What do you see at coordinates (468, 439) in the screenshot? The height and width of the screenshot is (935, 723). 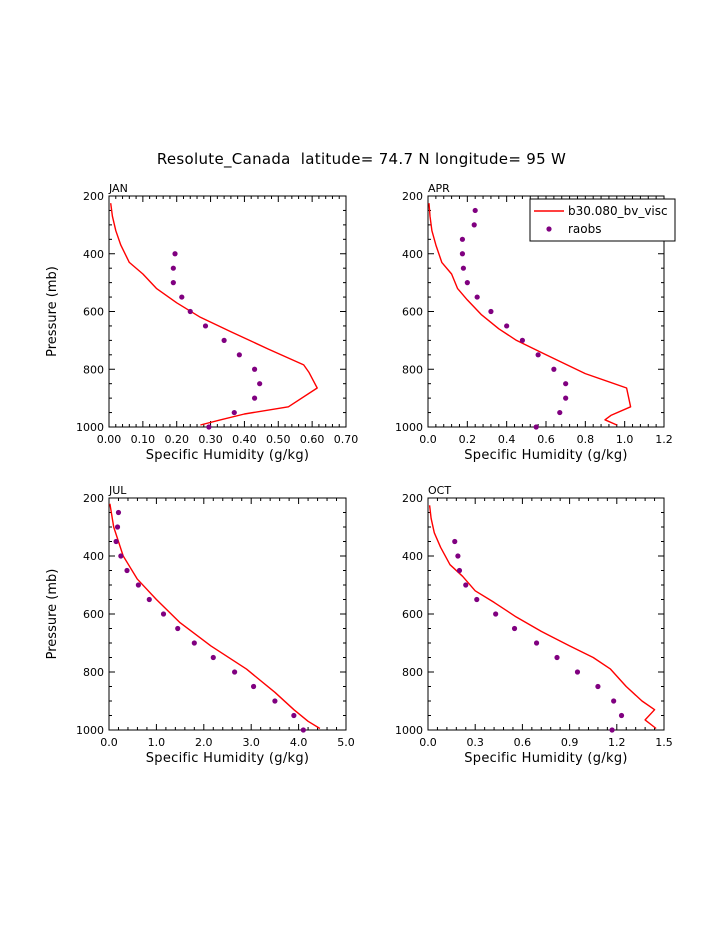 I see `x-tick-label: 0.2` at bounding box center [468, 439].